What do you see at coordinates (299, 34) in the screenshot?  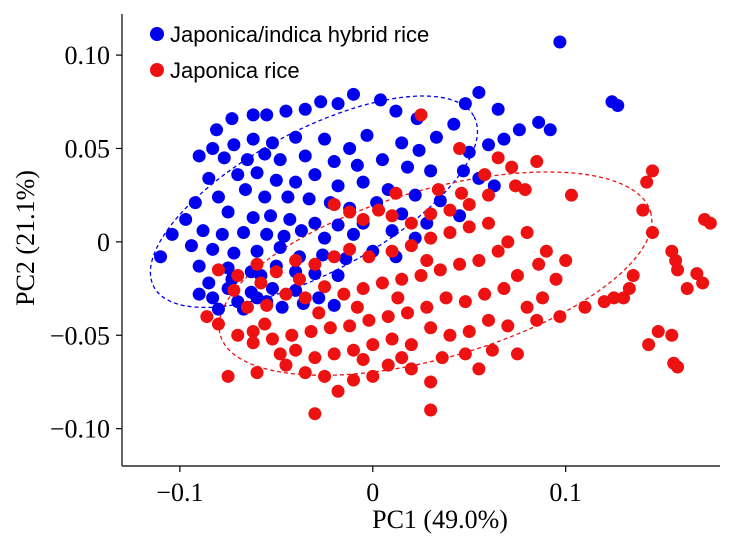 I see `legend-label-hybrid: Japonica/indica hybrid rice` at bounding box center [299, 34].